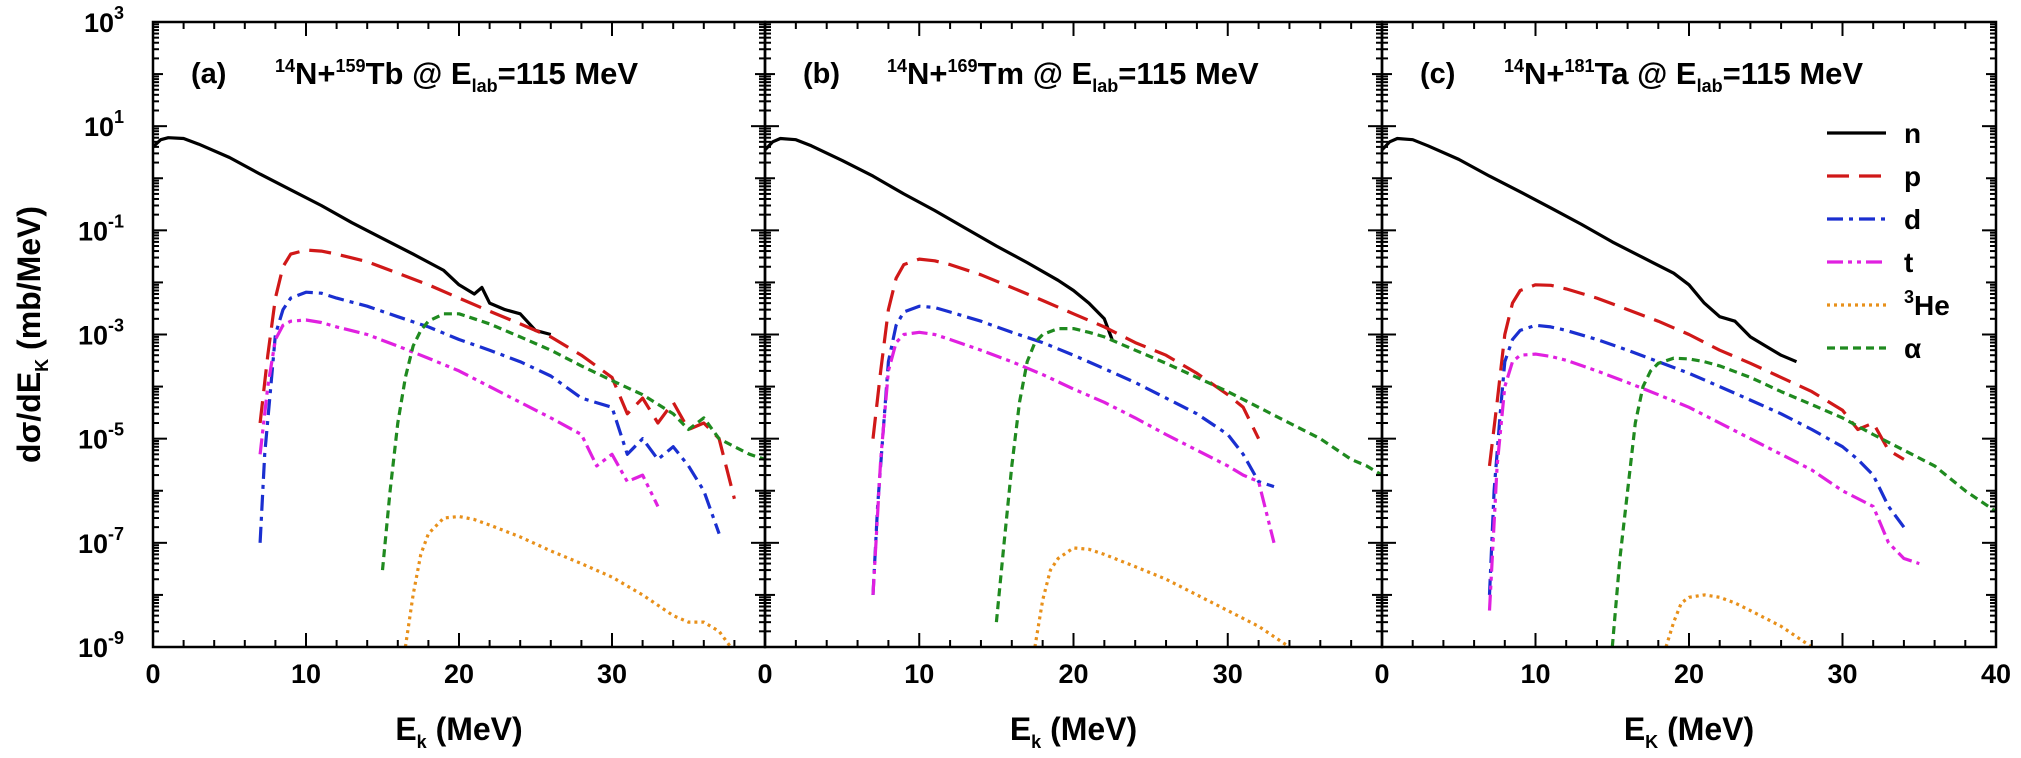 The image size is (2021, 758). Describe the element at coordinates (1874, 133) in the screenshot. I see `legend-entry-n: n` at that location.